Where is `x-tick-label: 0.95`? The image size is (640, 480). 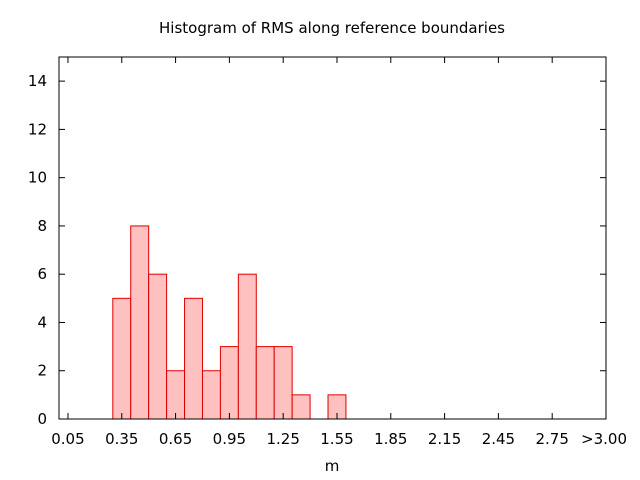
x-tick-label: 0.95 is located at coordinates (229, 439).